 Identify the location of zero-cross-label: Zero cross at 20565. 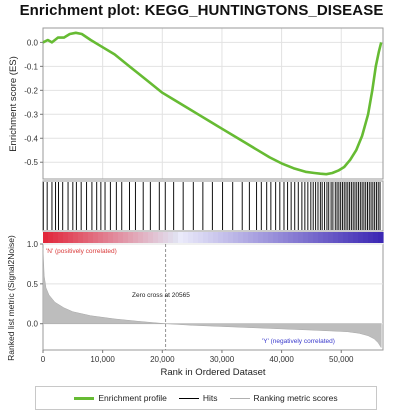
(161, 295).